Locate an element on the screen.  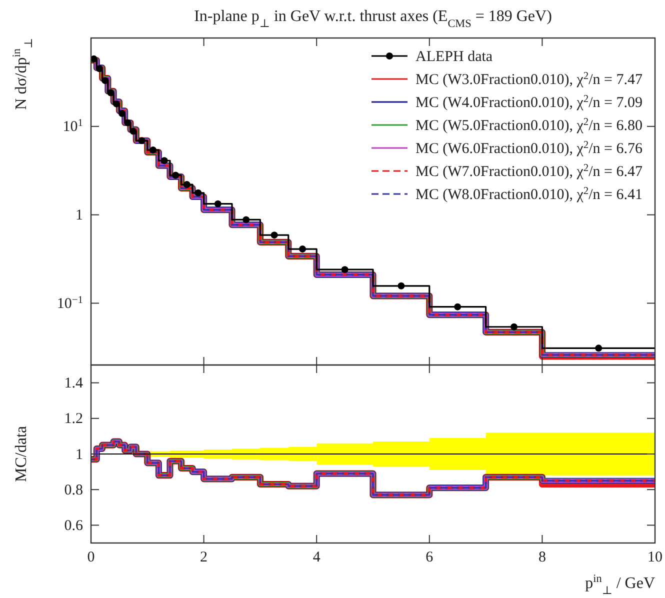
legend-label: MC (W7.0Fraction0.010), χ$^{2}$/n = 6.47 is located at coordinates (529, 171).